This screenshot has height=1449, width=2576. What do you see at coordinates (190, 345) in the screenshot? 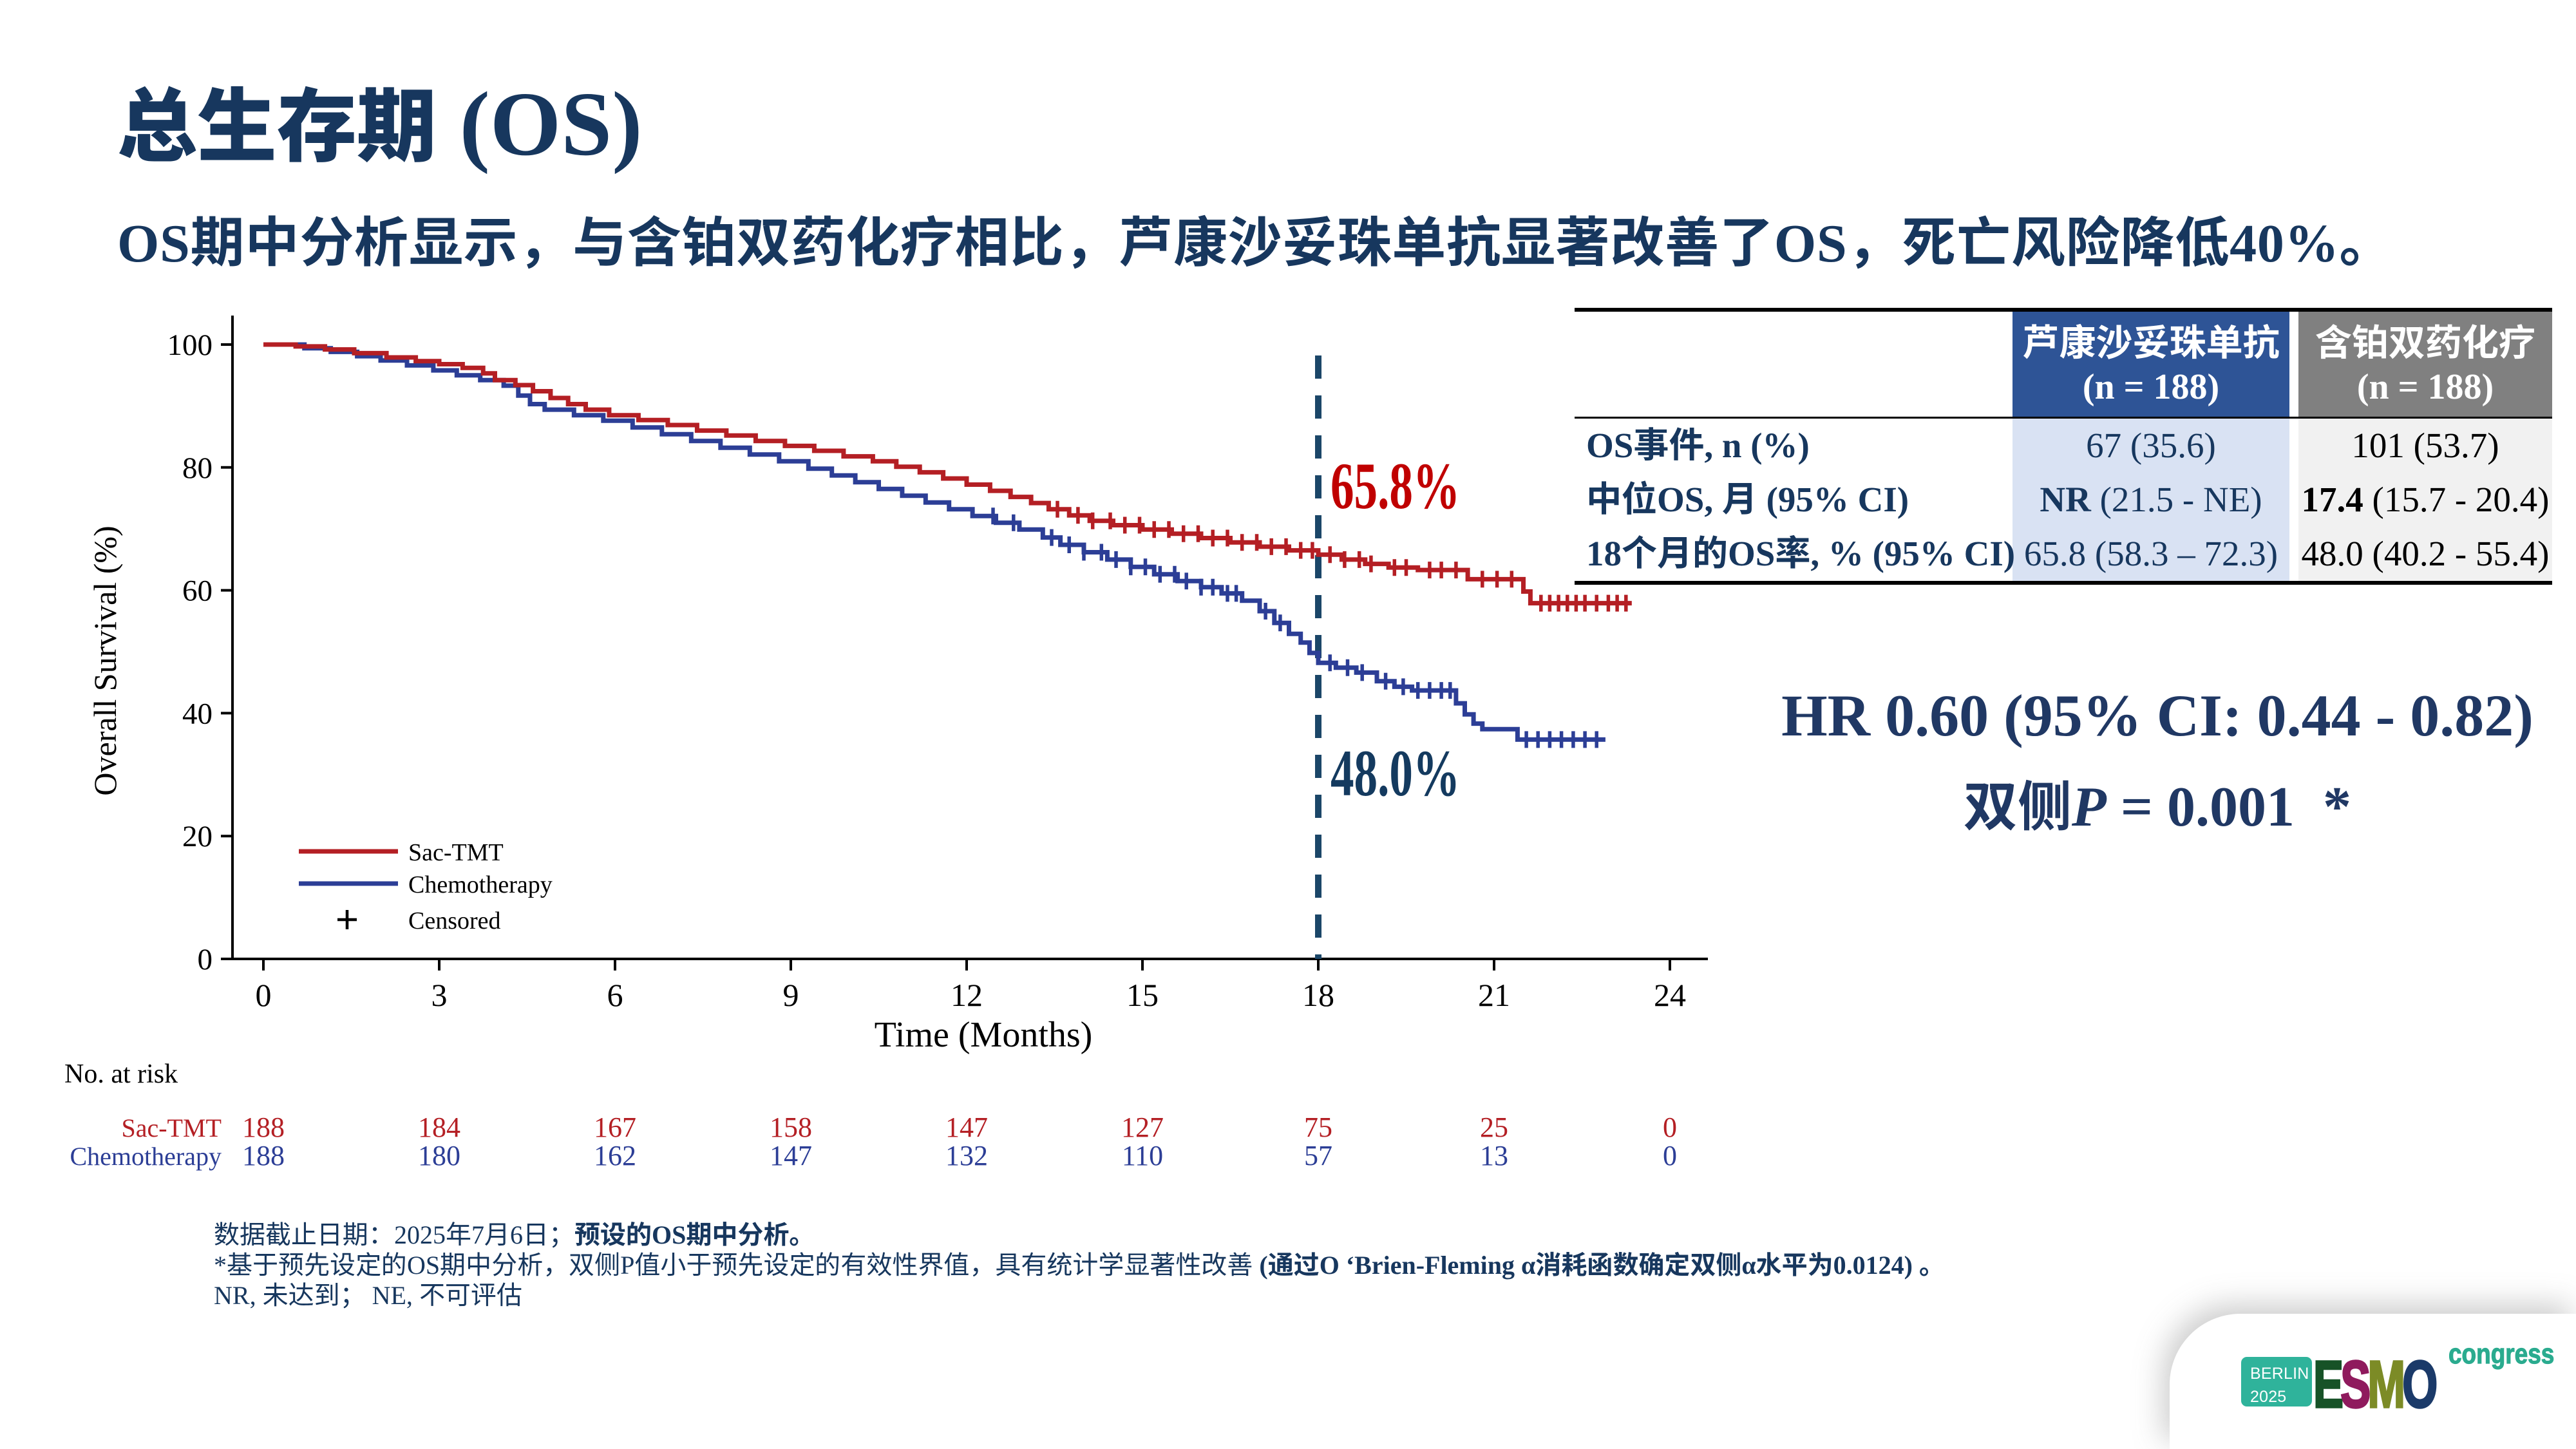
I see `svg-text: 100` at bounding box center [190, 345].